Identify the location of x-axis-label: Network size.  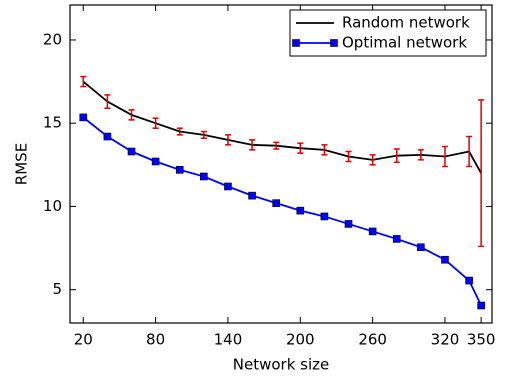
(281, 365).